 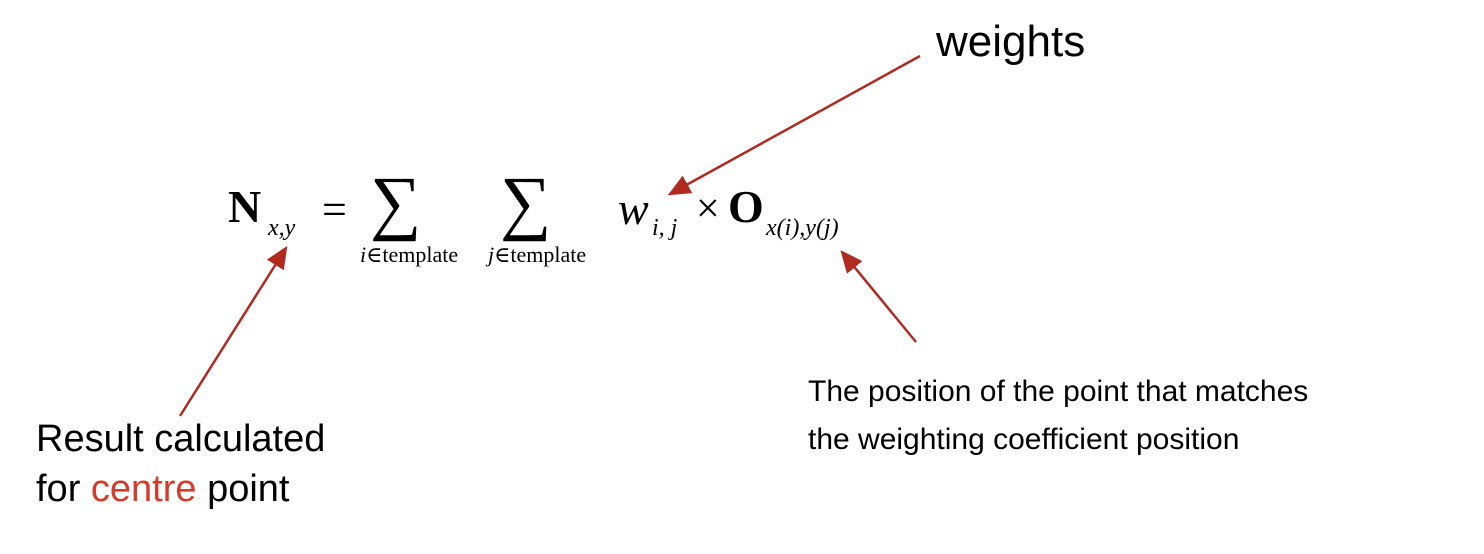 What do you see at coordinates (282, 228) in the screenshot?
I see `formula-N-subscript: x,y` at bounding box center [282, 228].